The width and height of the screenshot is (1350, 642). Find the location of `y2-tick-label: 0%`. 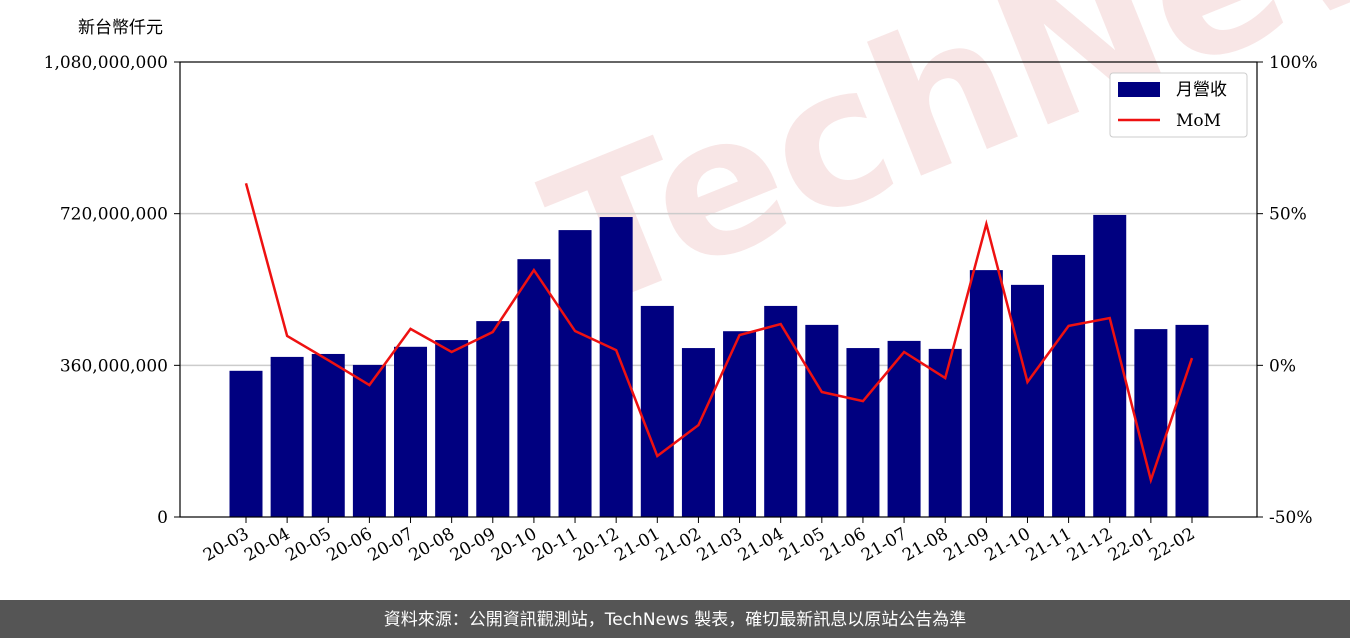

y2-tick-label: 0% is located at coordinates (1282, 366).